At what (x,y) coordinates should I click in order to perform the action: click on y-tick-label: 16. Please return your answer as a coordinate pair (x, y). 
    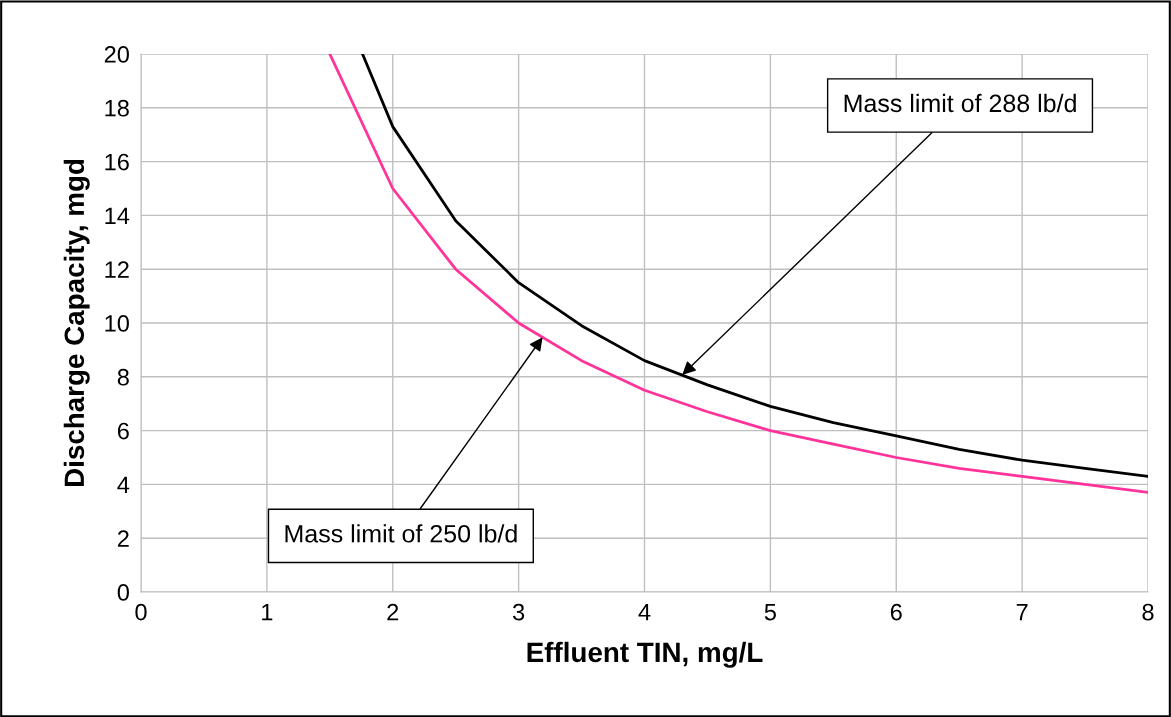
    Looking at the image, I should click on (117, 162).